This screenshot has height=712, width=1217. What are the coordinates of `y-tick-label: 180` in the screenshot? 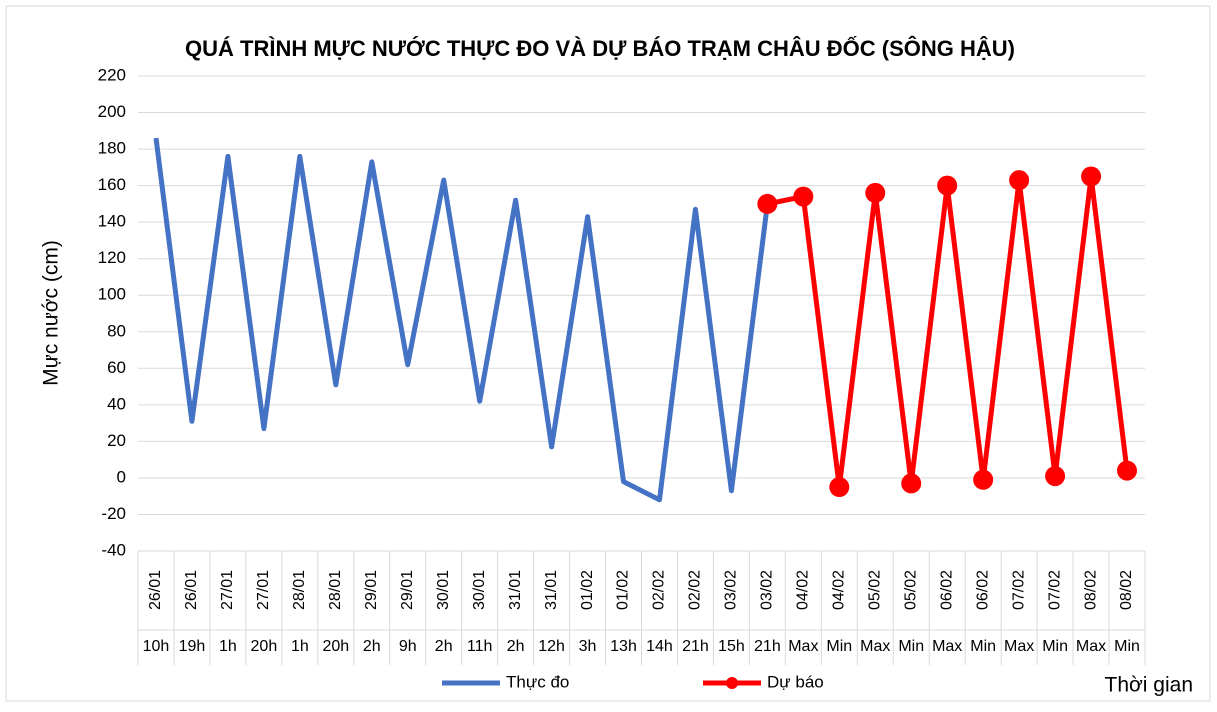 It's located at (112, 148).